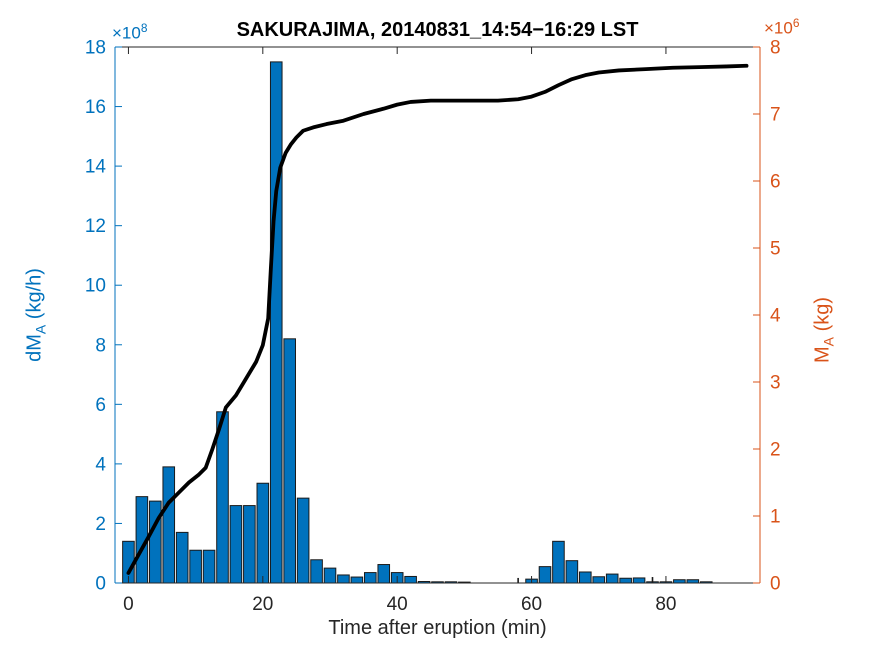 The width and height of the screenshot is (875, 656). What do you see at coordinates (437, 628) in the screenshot?
I see `x-axis-label: Time after eruption (min)` at bounding box center [437, 628].